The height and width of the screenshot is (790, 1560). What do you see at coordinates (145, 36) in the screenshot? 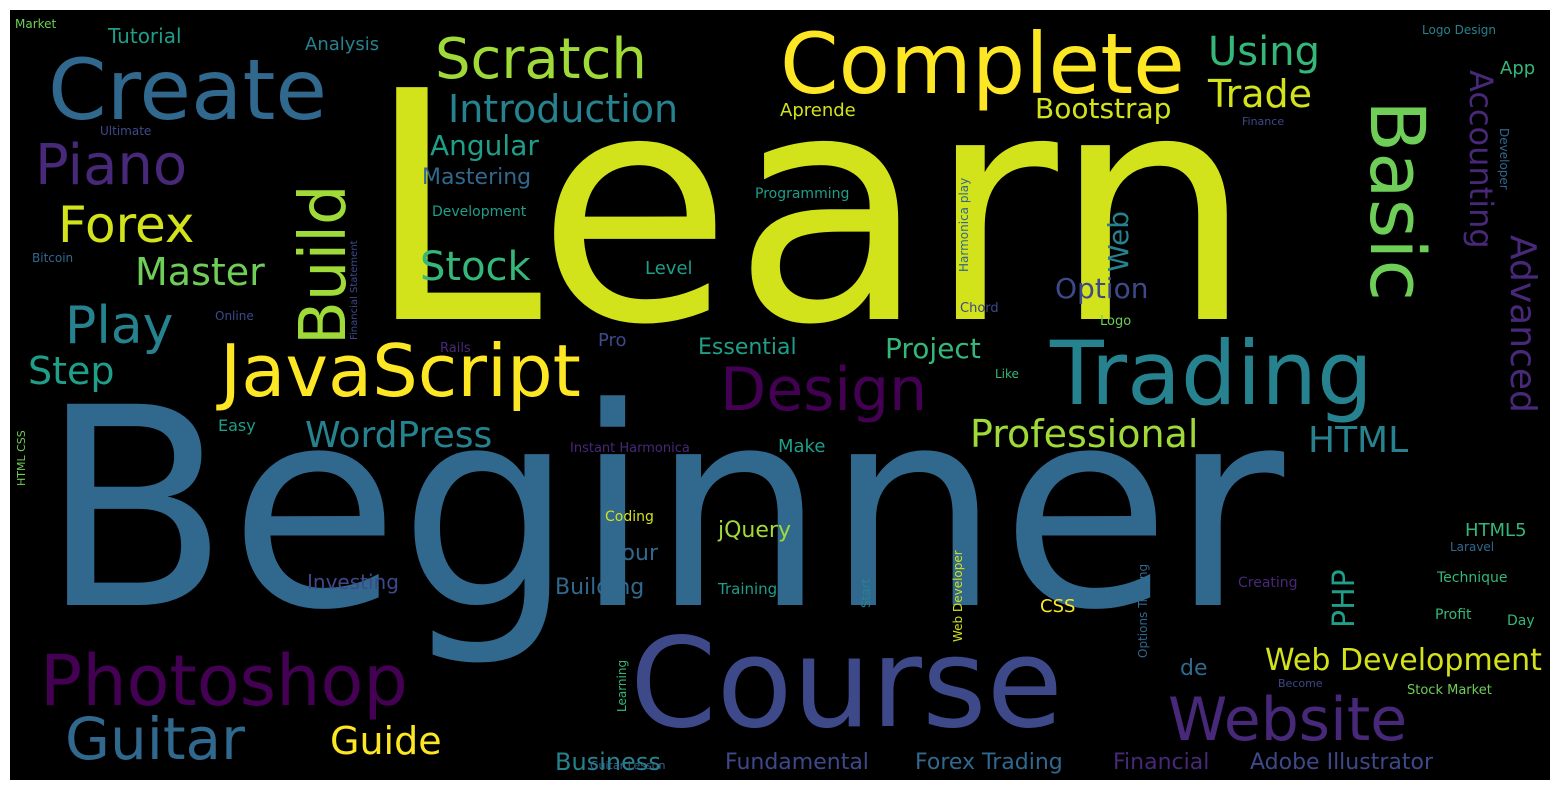
I see `word-tutorial: Tutorial` at bounding box center [145, 36].